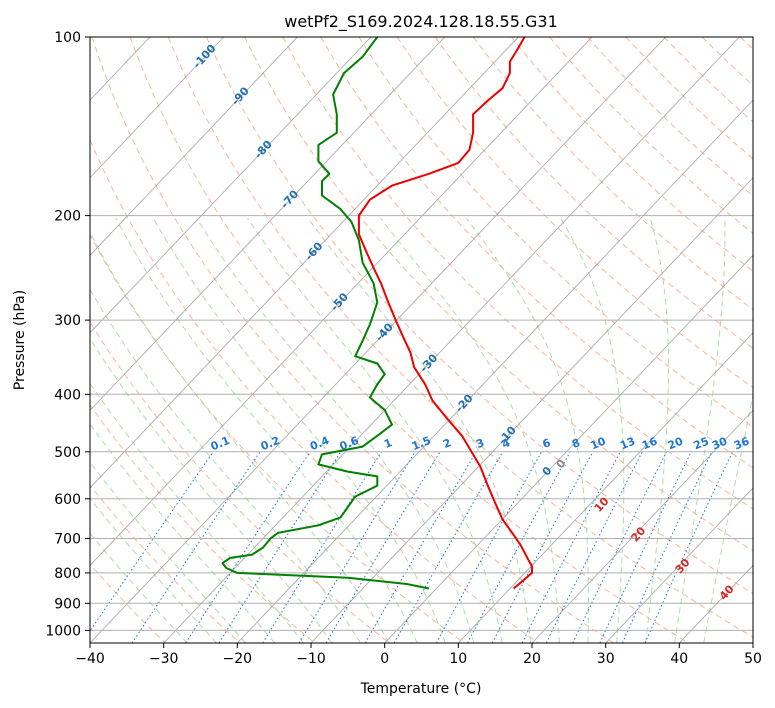  Describe the element at coordinates (627, 444) in the screenshot. I see `mixing-ratio-label: 13` at that location.